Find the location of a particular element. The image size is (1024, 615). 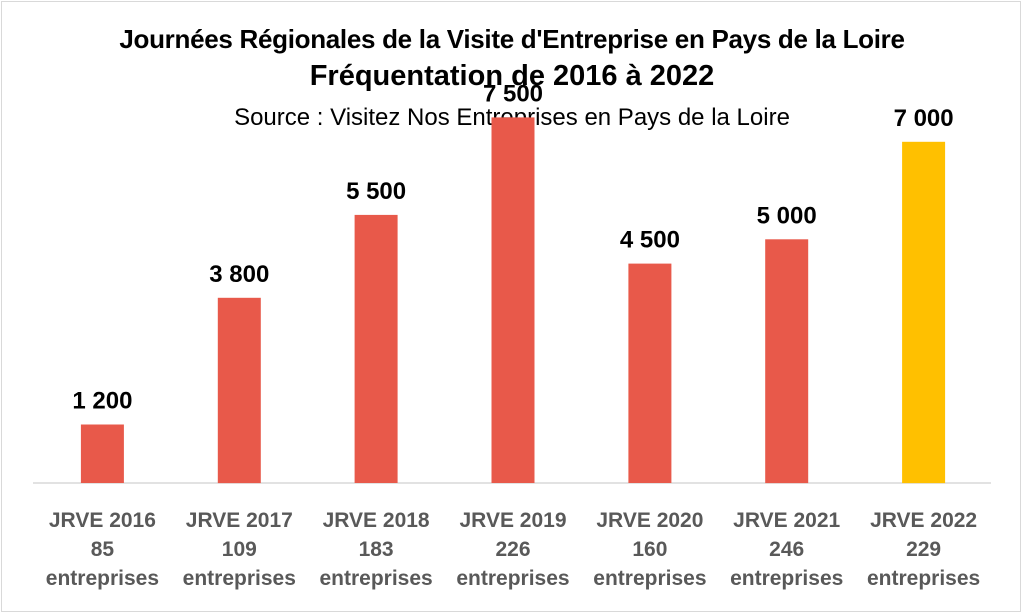

category-label-0-line-0: JRVE 2016 is located at coordinates (102, 520).